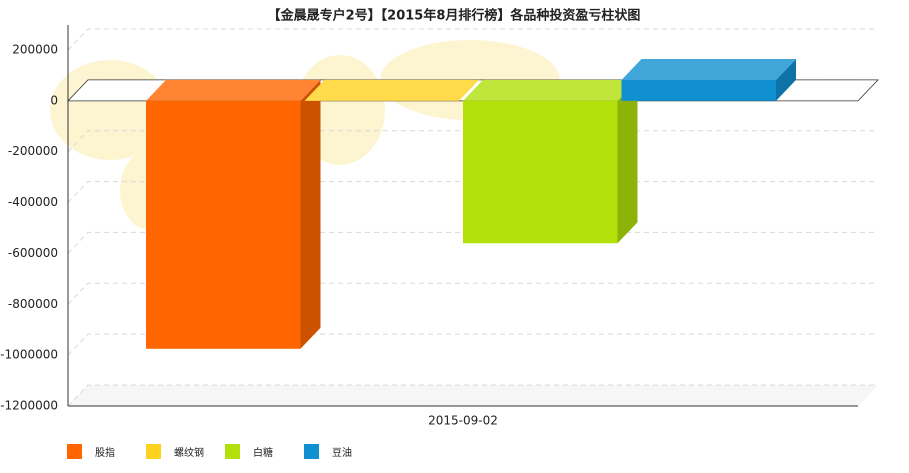  What do you see at coordinates (33, 253) in the screenshot?
I see `y-tick-label: -600000` at bounding box center [33, 253].